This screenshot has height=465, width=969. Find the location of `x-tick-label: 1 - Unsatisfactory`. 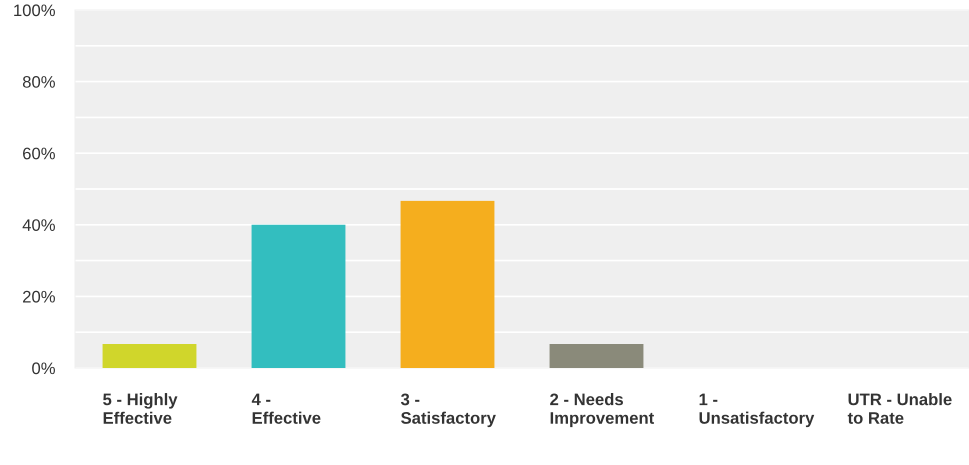

x-tick-label: 1 - Unsatisfactory is located at coordinates (757, 411).